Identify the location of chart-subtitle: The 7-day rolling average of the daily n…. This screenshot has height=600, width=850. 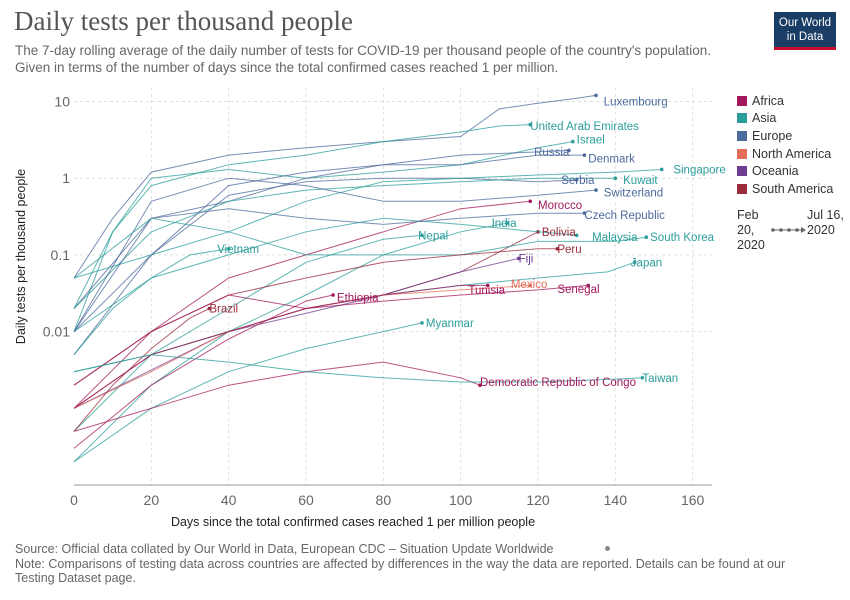
(363, 59).